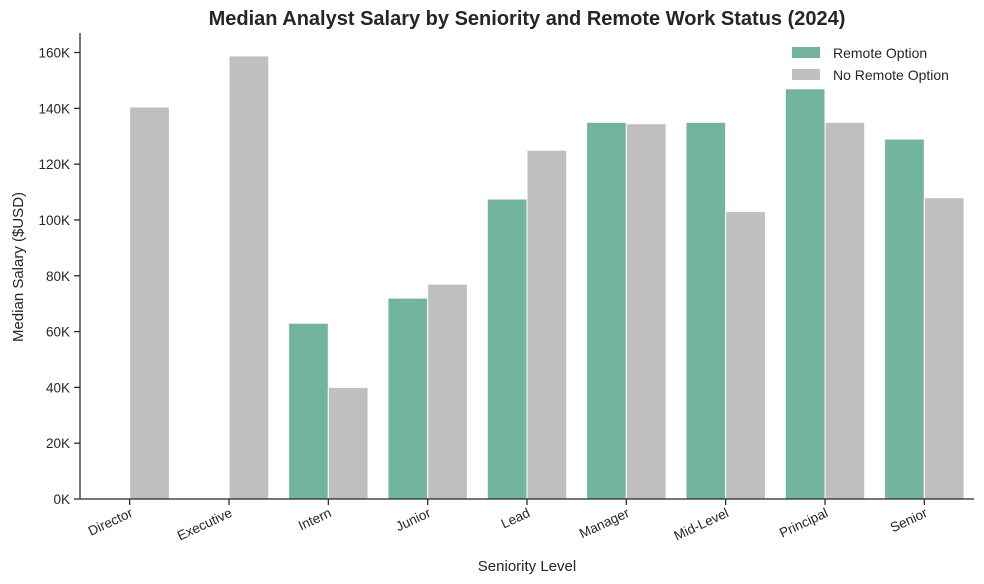 This screenshot has width=984, height=584. What do you see at coordinates (806, 74) in the screenshot?
I see `legend-swatch-no-remote` at bounding box center [806, 74].